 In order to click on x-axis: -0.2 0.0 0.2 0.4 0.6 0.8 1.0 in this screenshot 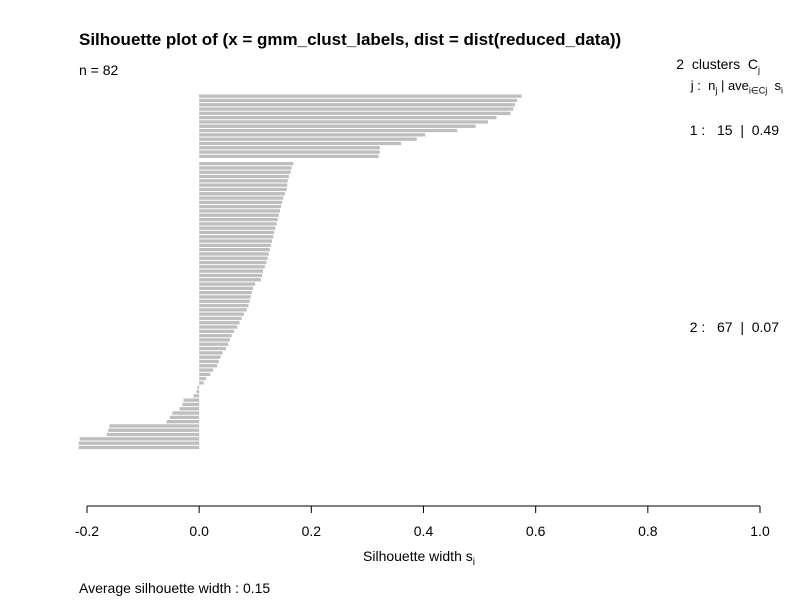, I will do `click(422, 522)`.